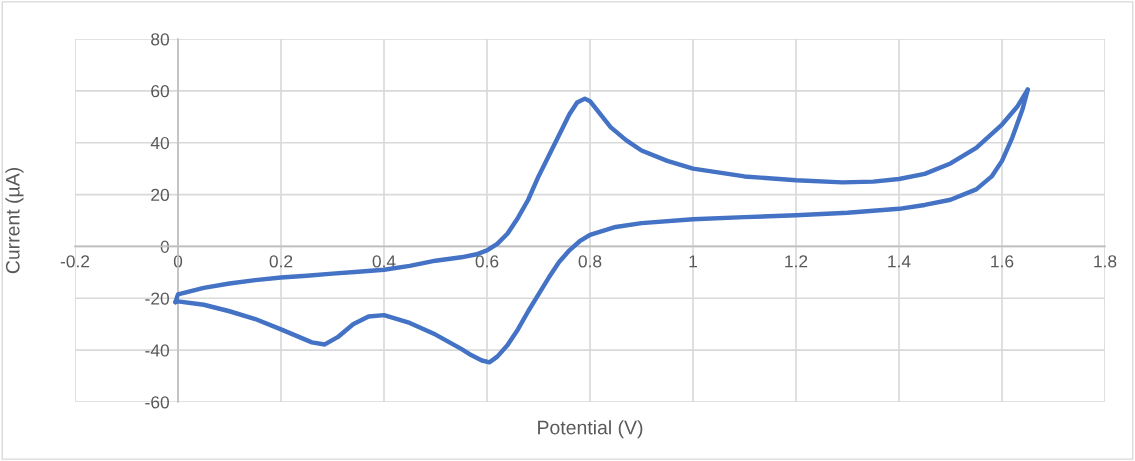  What do you see at coordinates (157, 298) in the screenshot?
I see `y-tick-label: -20` at bounding box center [157, 298].